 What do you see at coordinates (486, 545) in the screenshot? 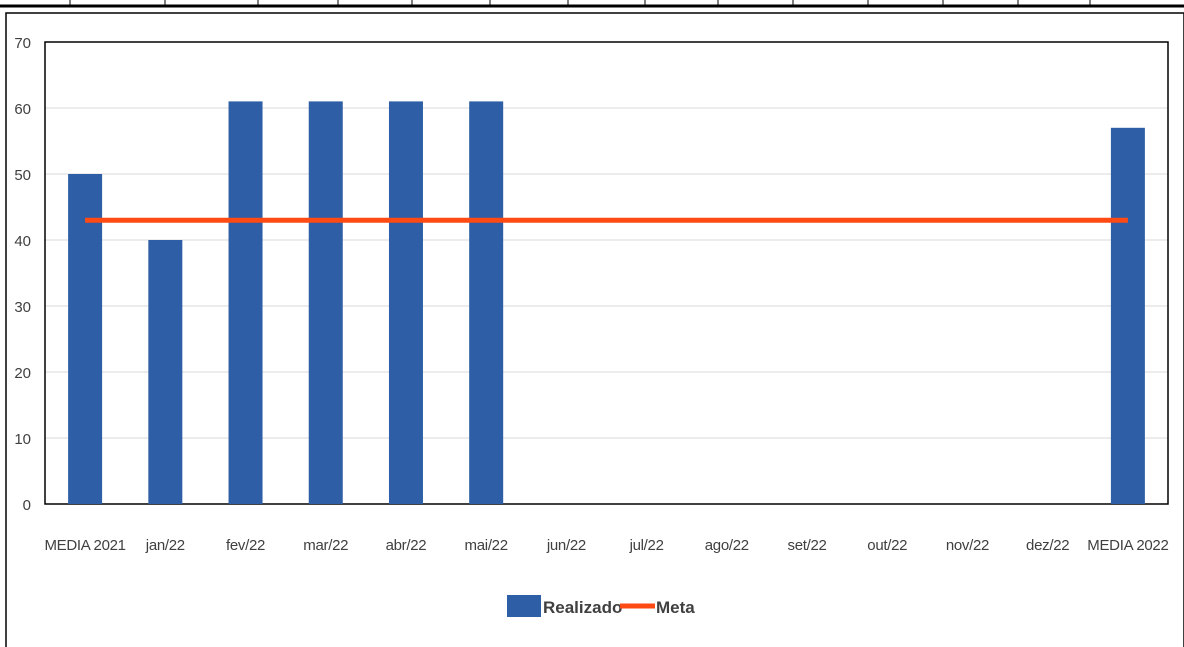
I see `x-tick-label: mai/22` at bounding box center [486, 545].